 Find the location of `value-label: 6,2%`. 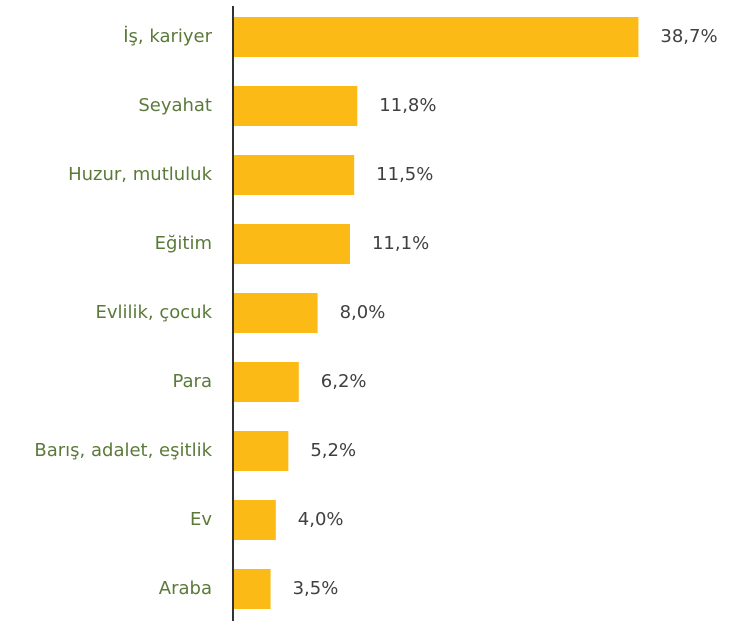

value-label: 6,2% is located at coordinates (344, 381).